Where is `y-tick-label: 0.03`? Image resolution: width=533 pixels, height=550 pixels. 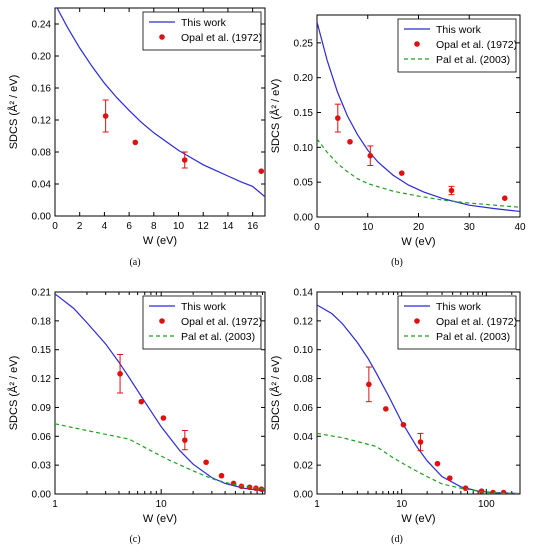 y-tick-label: 0.03 is located at coordinates (42, 466).